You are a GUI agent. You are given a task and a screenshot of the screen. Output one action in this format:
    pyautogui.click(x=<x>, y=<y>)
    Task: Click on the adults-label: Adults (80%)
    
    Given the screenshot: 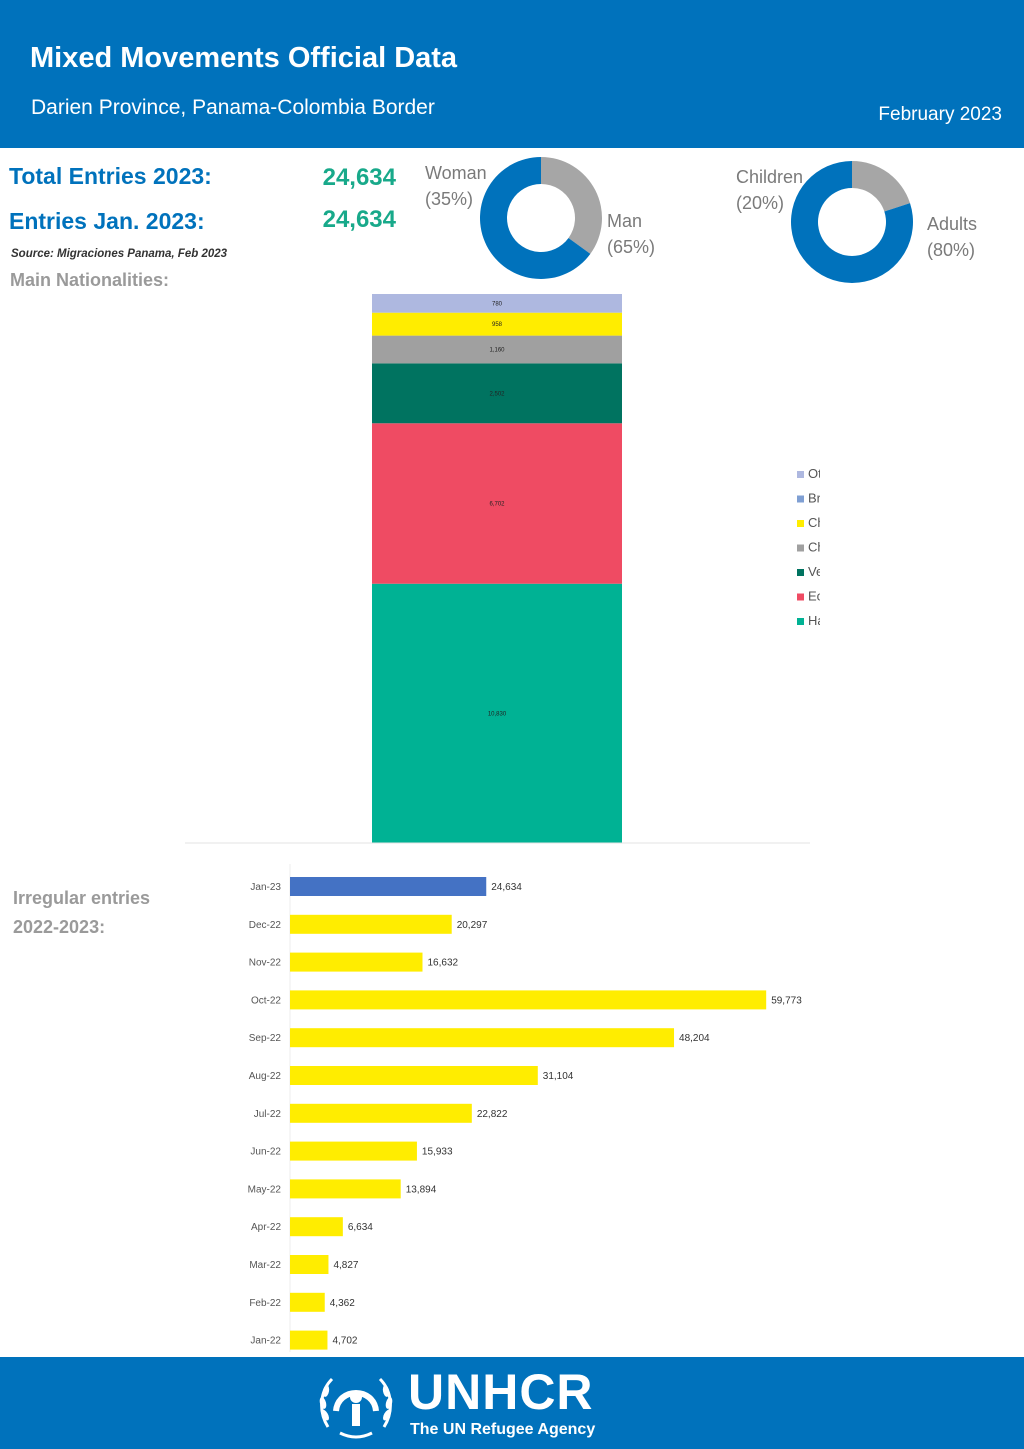 What is the action you would take?
    pyautogui.click(x=952, y=237)
    